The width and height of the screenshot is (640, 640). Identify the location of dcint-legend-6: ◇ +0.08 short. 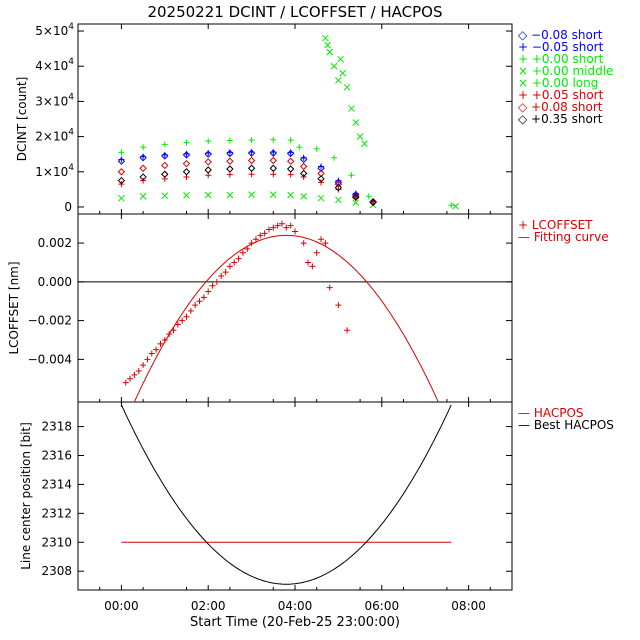
(560, 107).